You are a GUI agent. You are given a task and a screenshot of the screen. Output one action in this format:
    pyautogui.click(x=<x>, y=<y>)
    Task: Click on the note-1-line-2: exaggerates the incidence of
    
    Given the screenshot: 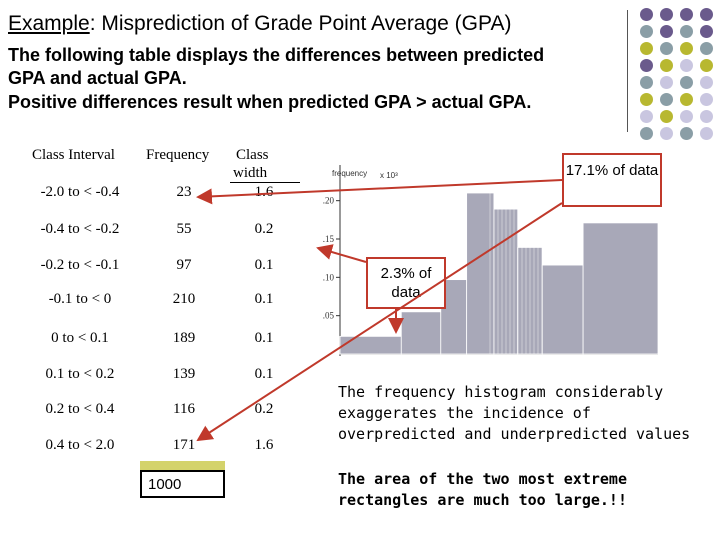 What is the action you would take?
    pyautogui.click(x=464, y=413)
    